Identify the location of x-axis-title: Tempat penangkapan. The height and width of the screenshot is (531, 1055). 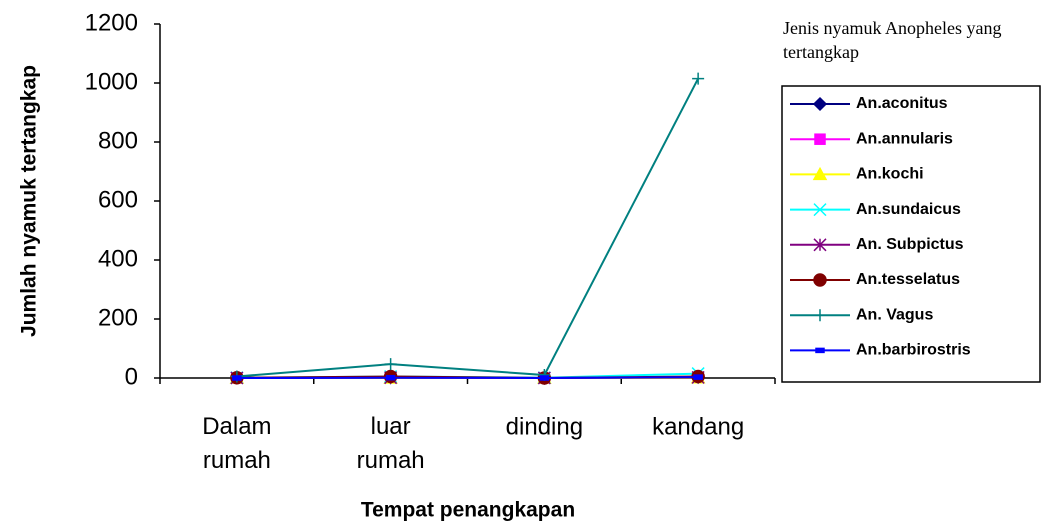
(468, 510).